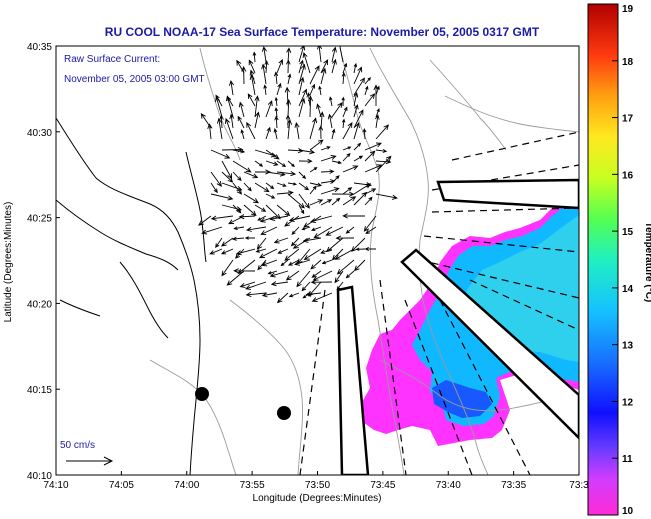  Describe the element at coordinates (579, 485) in the screenshot. I see `x-tick-label: 73:3` at that location.